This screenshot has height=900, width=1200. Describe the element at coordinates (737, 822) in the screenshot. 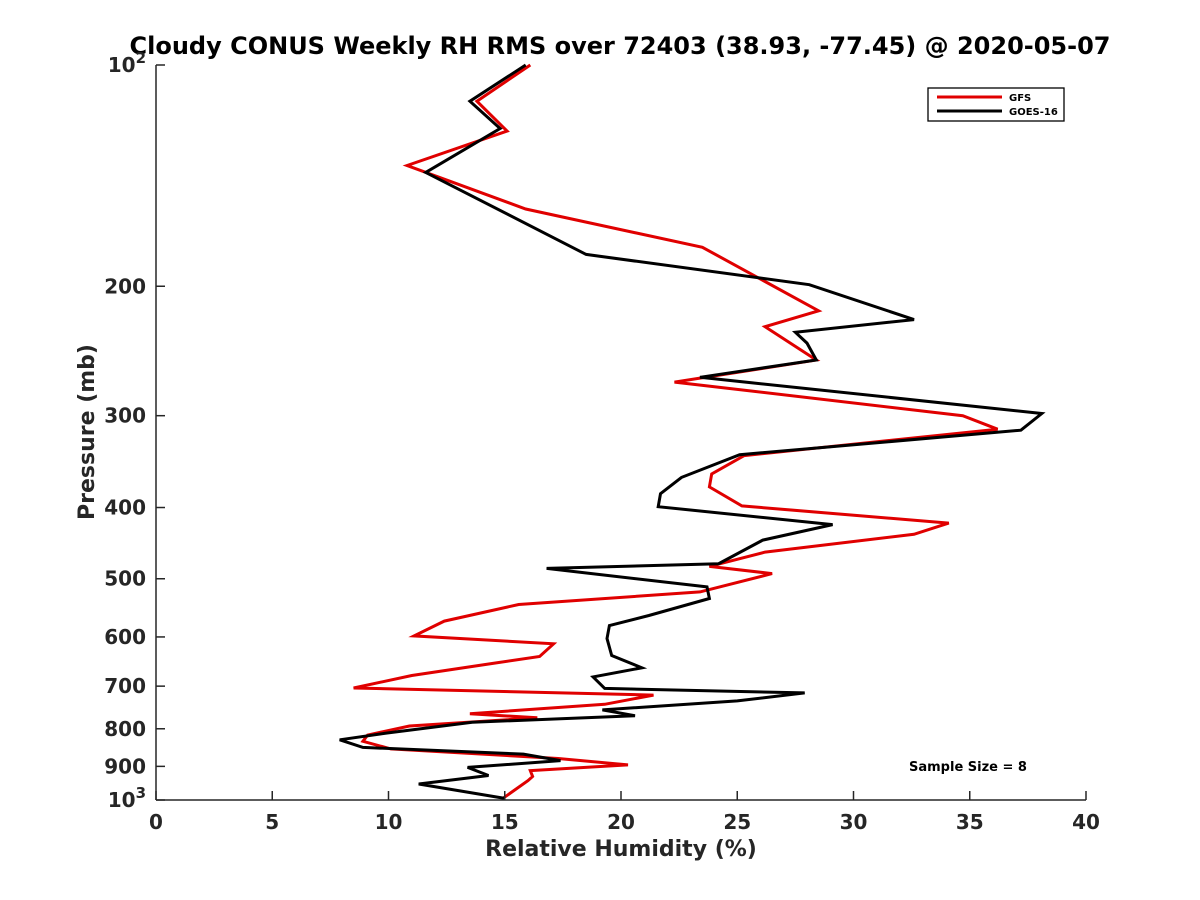

I see `x-tick-label: 25` at that location.